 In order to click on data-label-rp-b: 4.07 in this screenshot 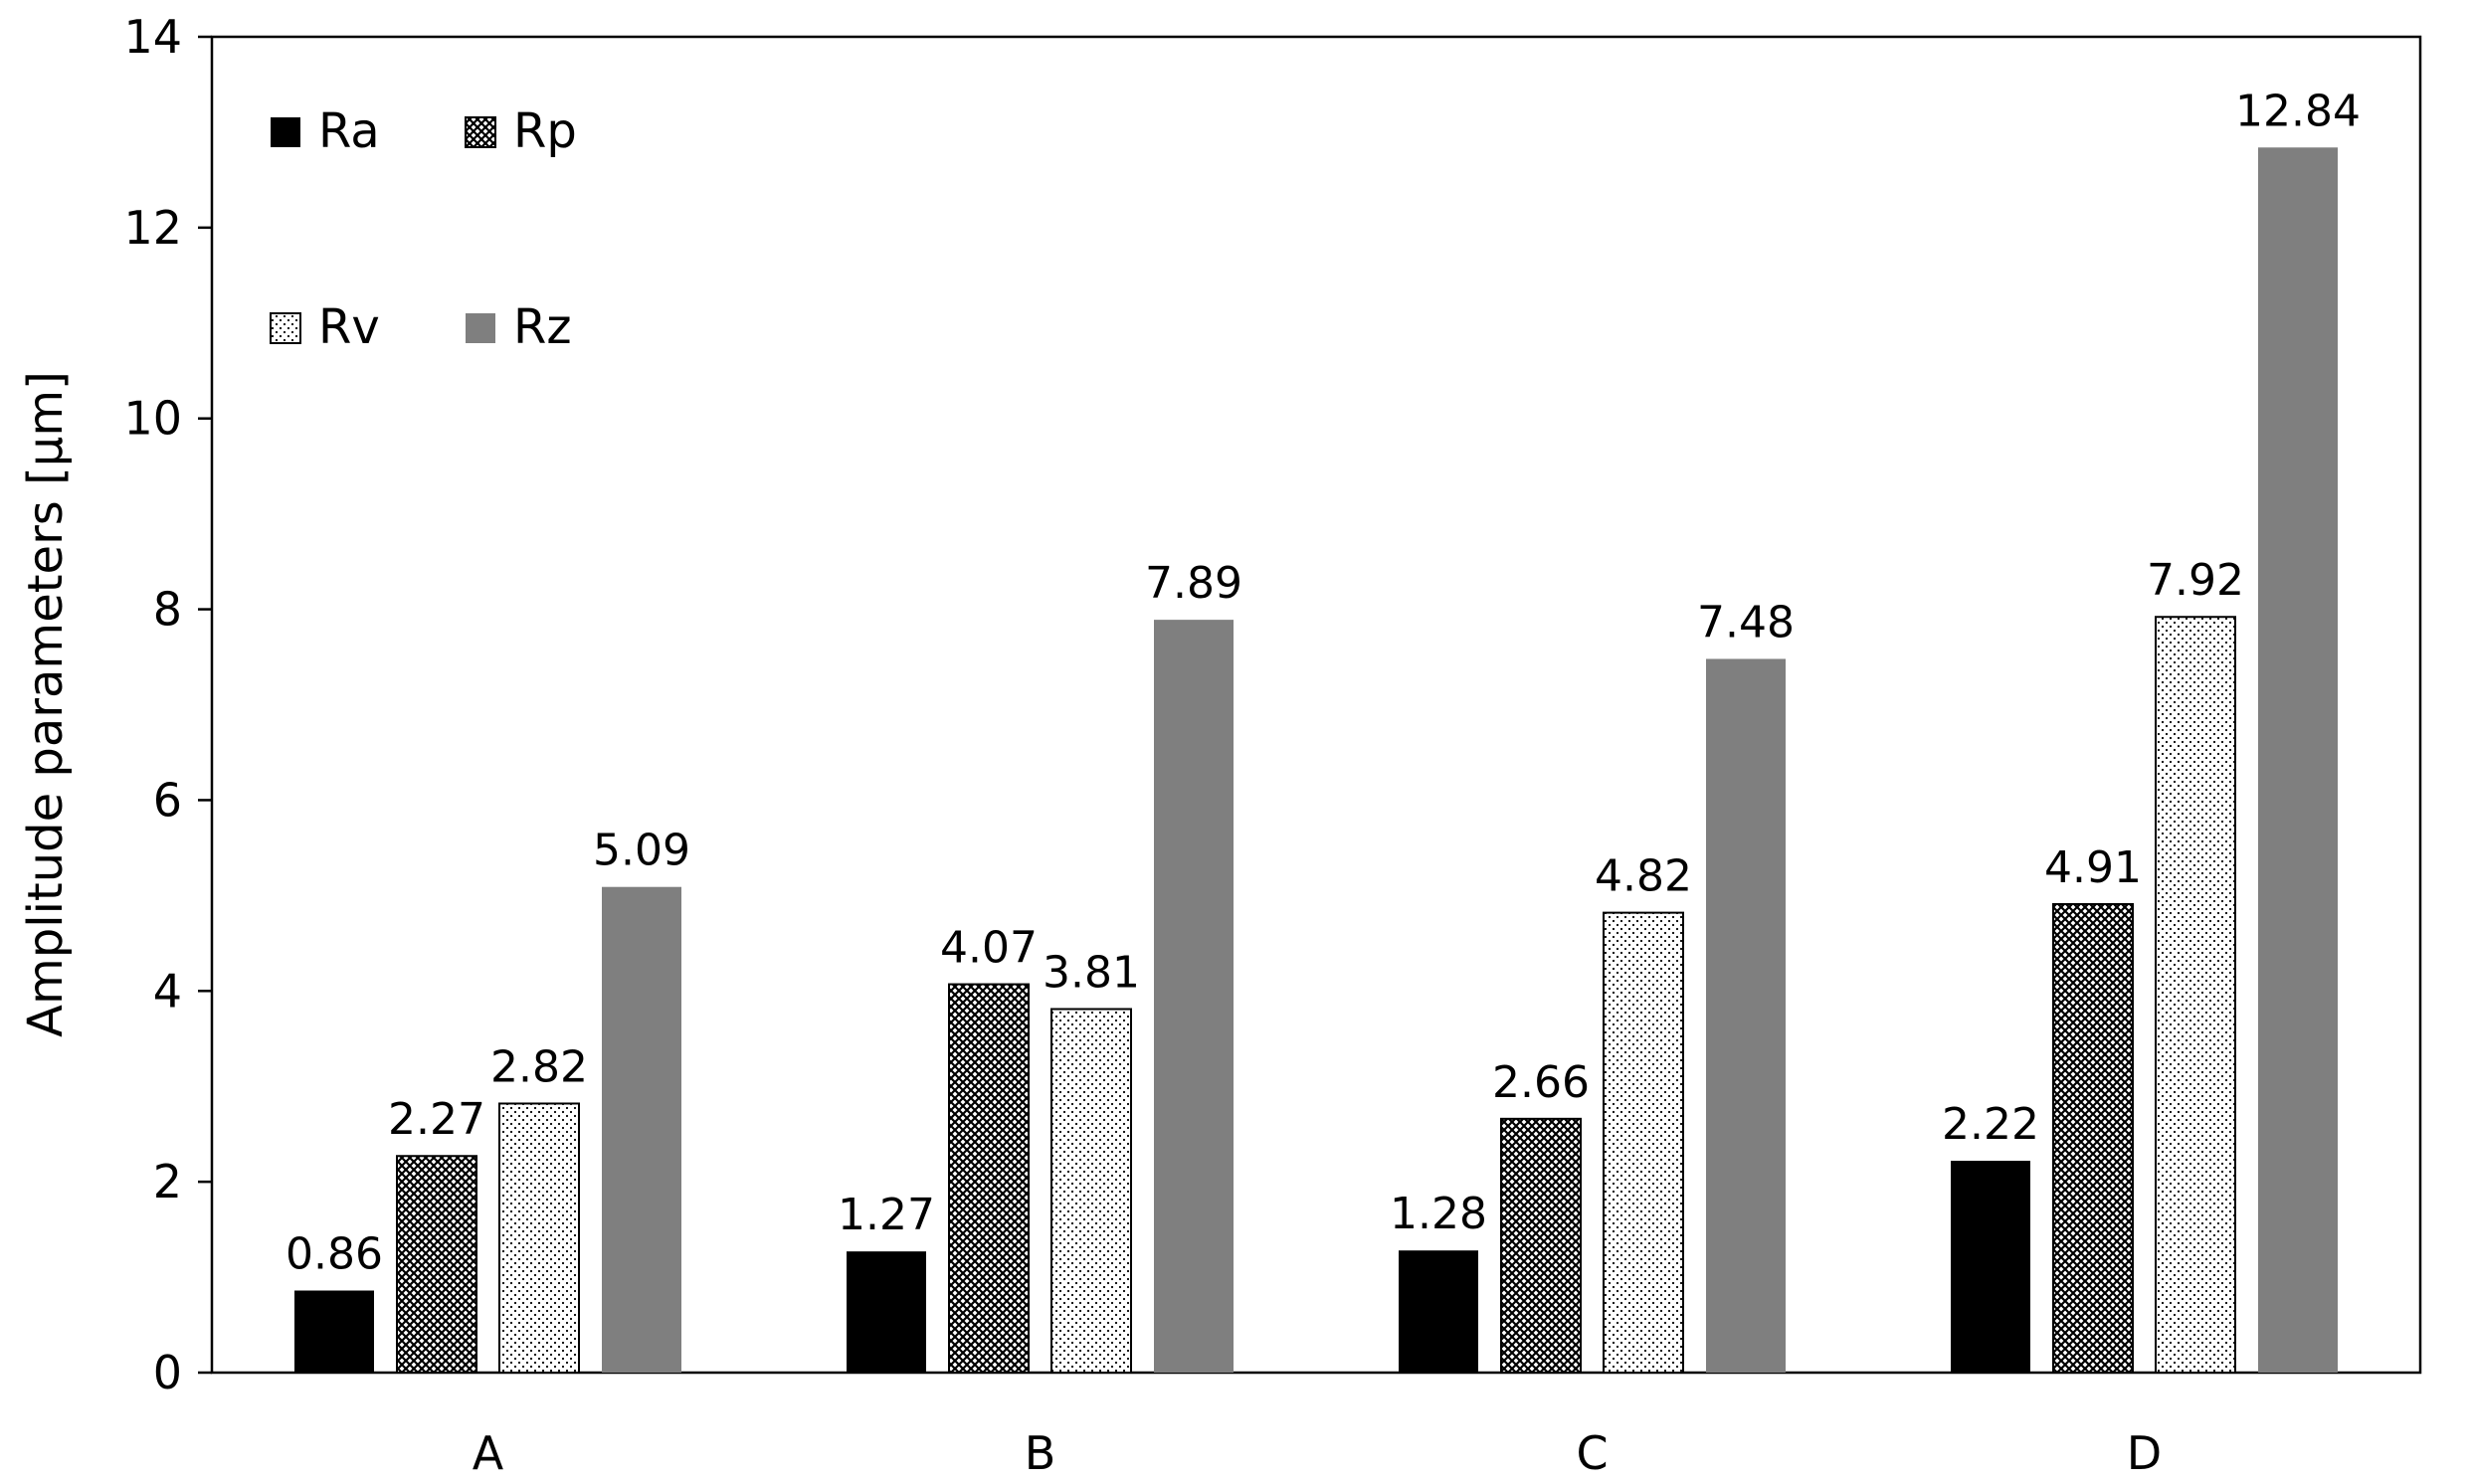, I will do `click(989, 948)`.